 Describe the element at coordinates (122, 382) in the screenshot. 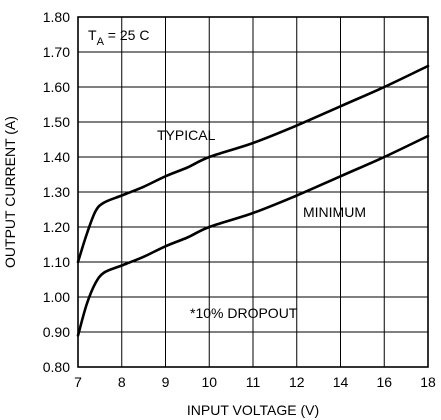

I see `x-tick-label: 8` at that location.